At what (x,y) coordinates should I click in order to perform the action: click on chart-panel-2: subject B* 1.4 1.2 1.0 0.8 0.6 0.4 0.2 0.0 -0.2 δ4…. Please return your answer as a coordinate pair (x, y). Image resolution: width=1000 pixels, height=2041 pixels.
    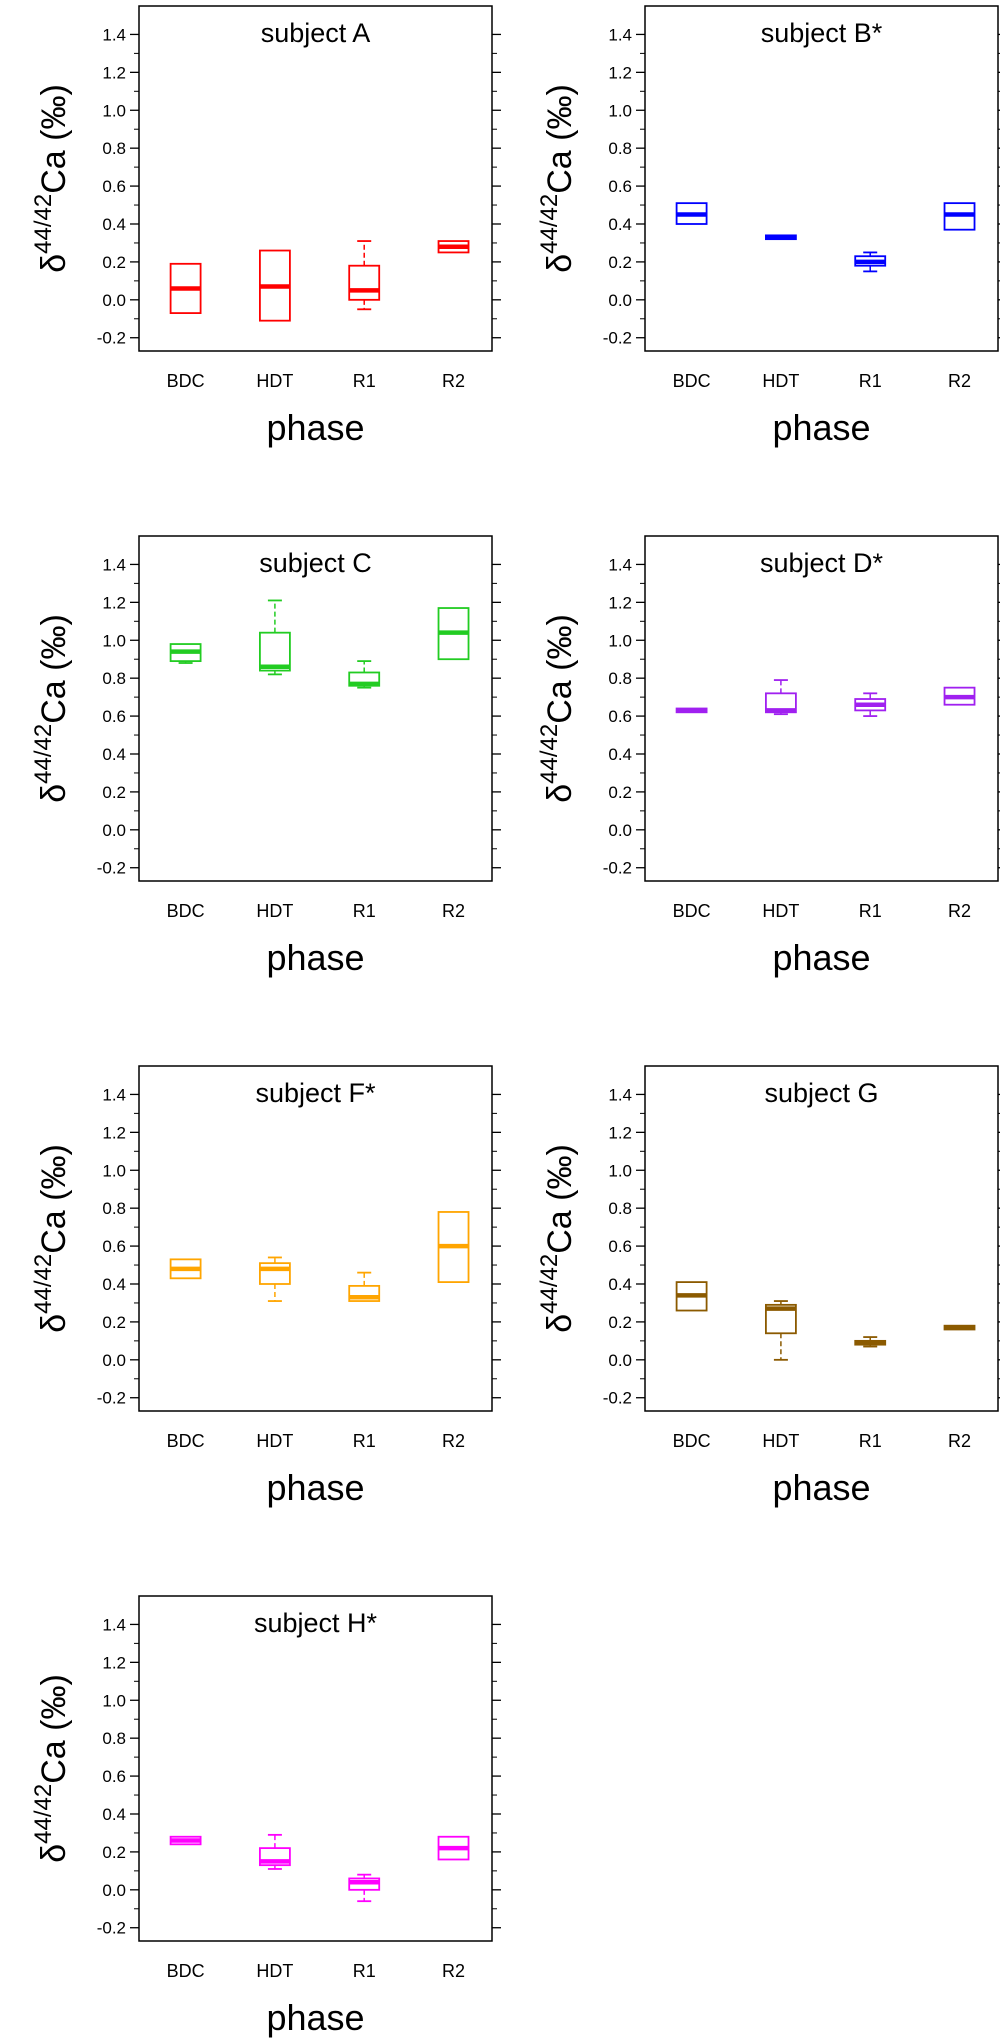
    Looking at the image, I should click on (768, 226).